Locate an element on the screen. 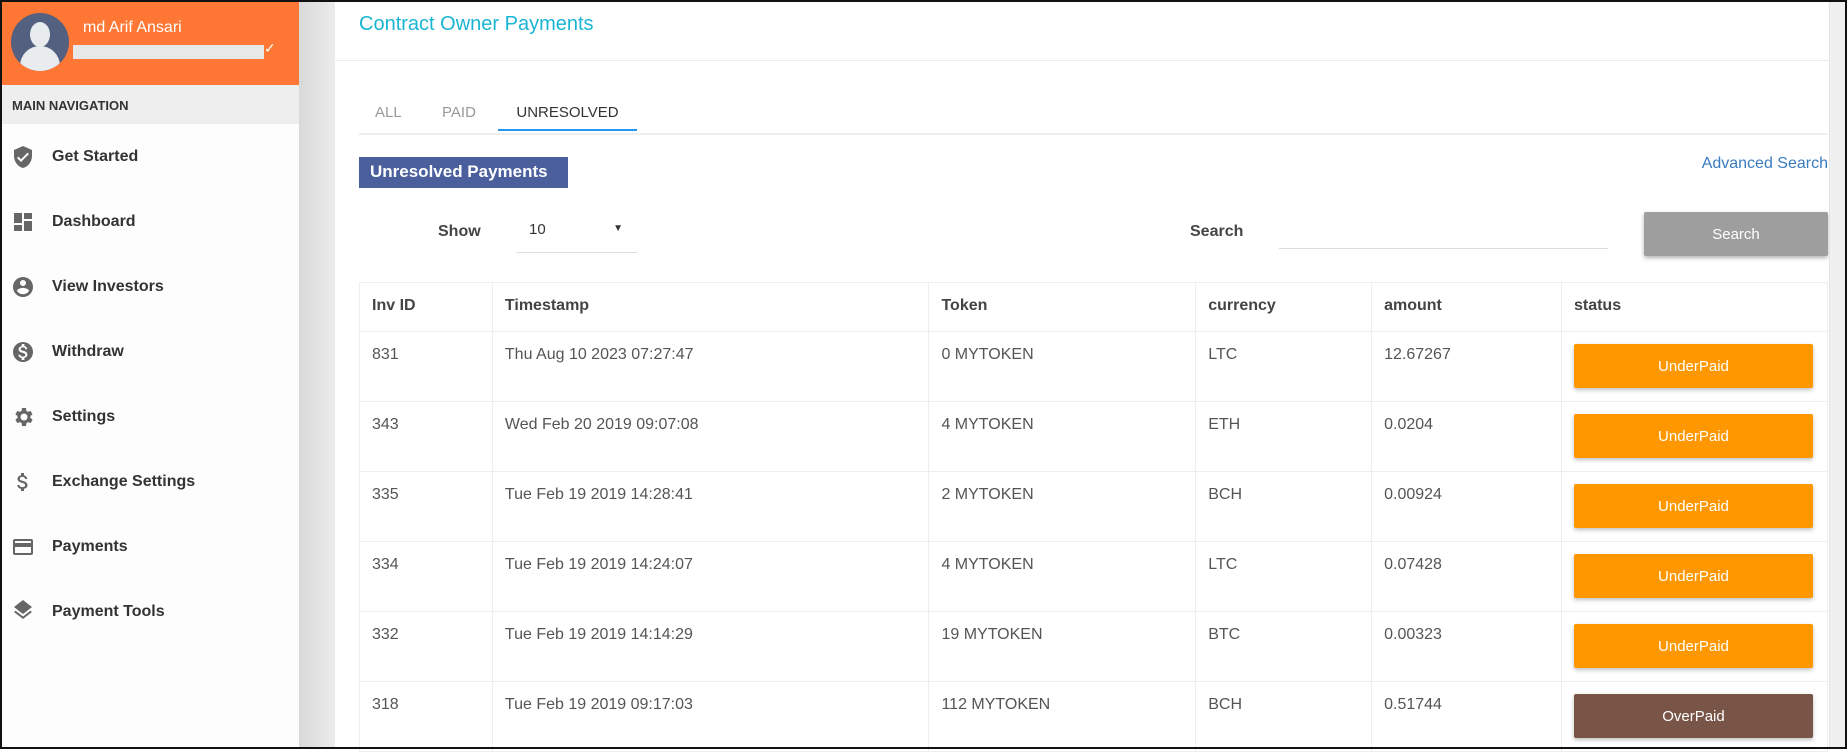 The height and width of the screenshot is (752, 1847). cell-token: 0 MYTOKEN is located at coordinates (1062, 366).